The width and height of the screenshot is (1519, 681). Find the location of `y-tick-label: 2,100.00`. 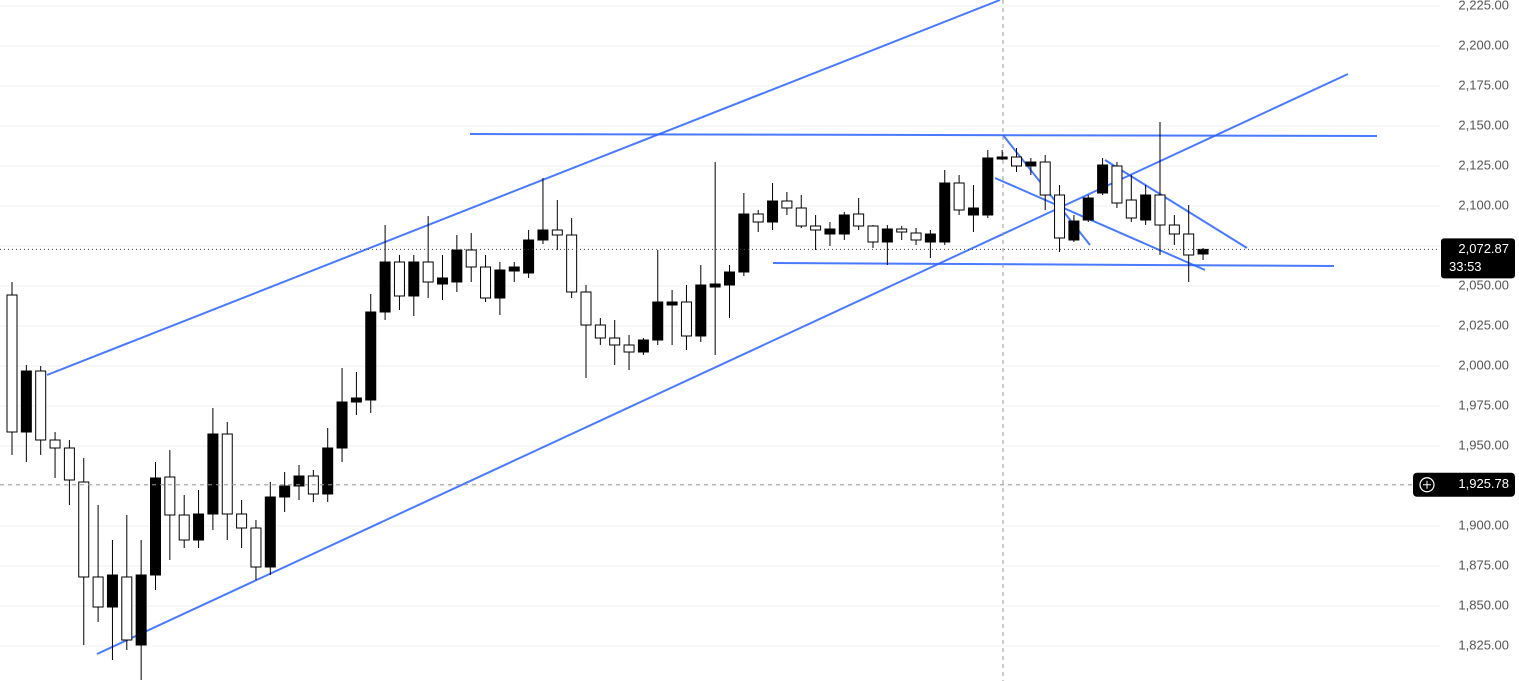

y-tick-label: 2,100.00 is located at coordinates (1483, 204).